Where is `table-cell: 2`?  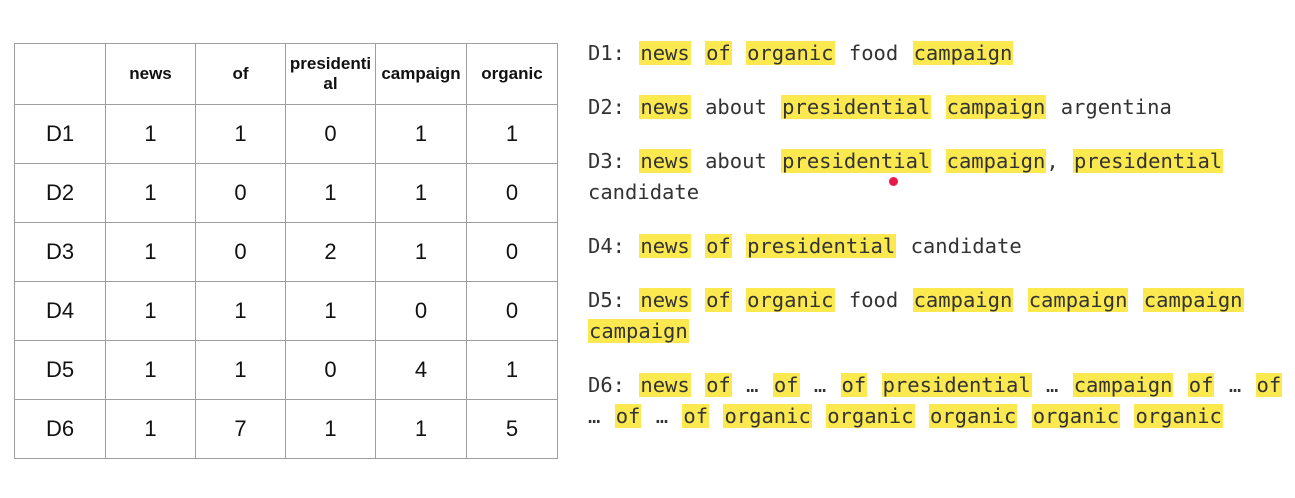
table-cell: 2 is located at coordinates (330, 252).